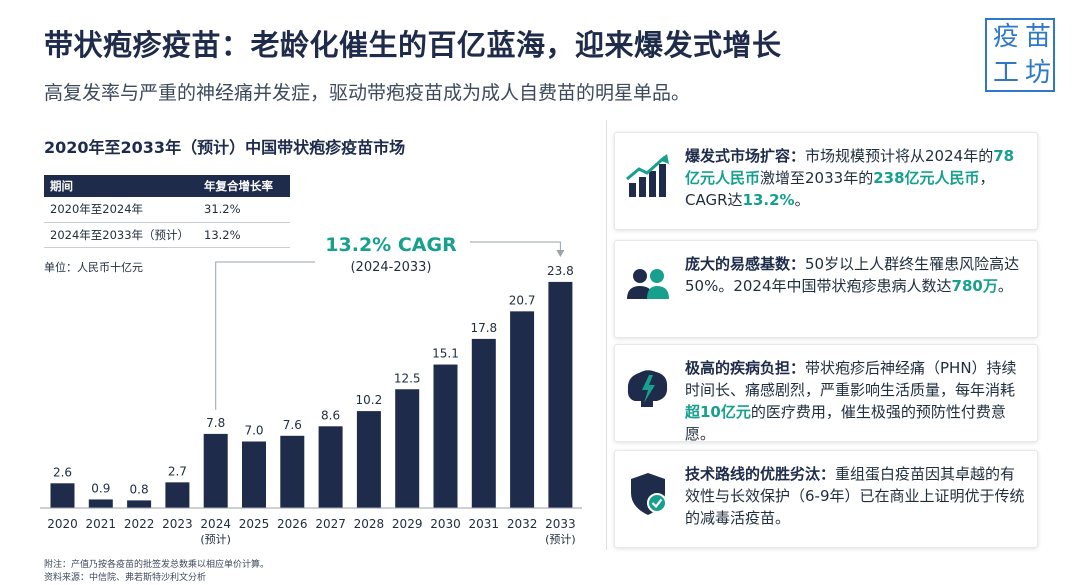 Image resolution: width=1080 pixels, height=585 pixels. What do you see at coordinates (407, 524) in the screenshot?
I see `x-tick-label: 2029` at bounding box center [407, 524].